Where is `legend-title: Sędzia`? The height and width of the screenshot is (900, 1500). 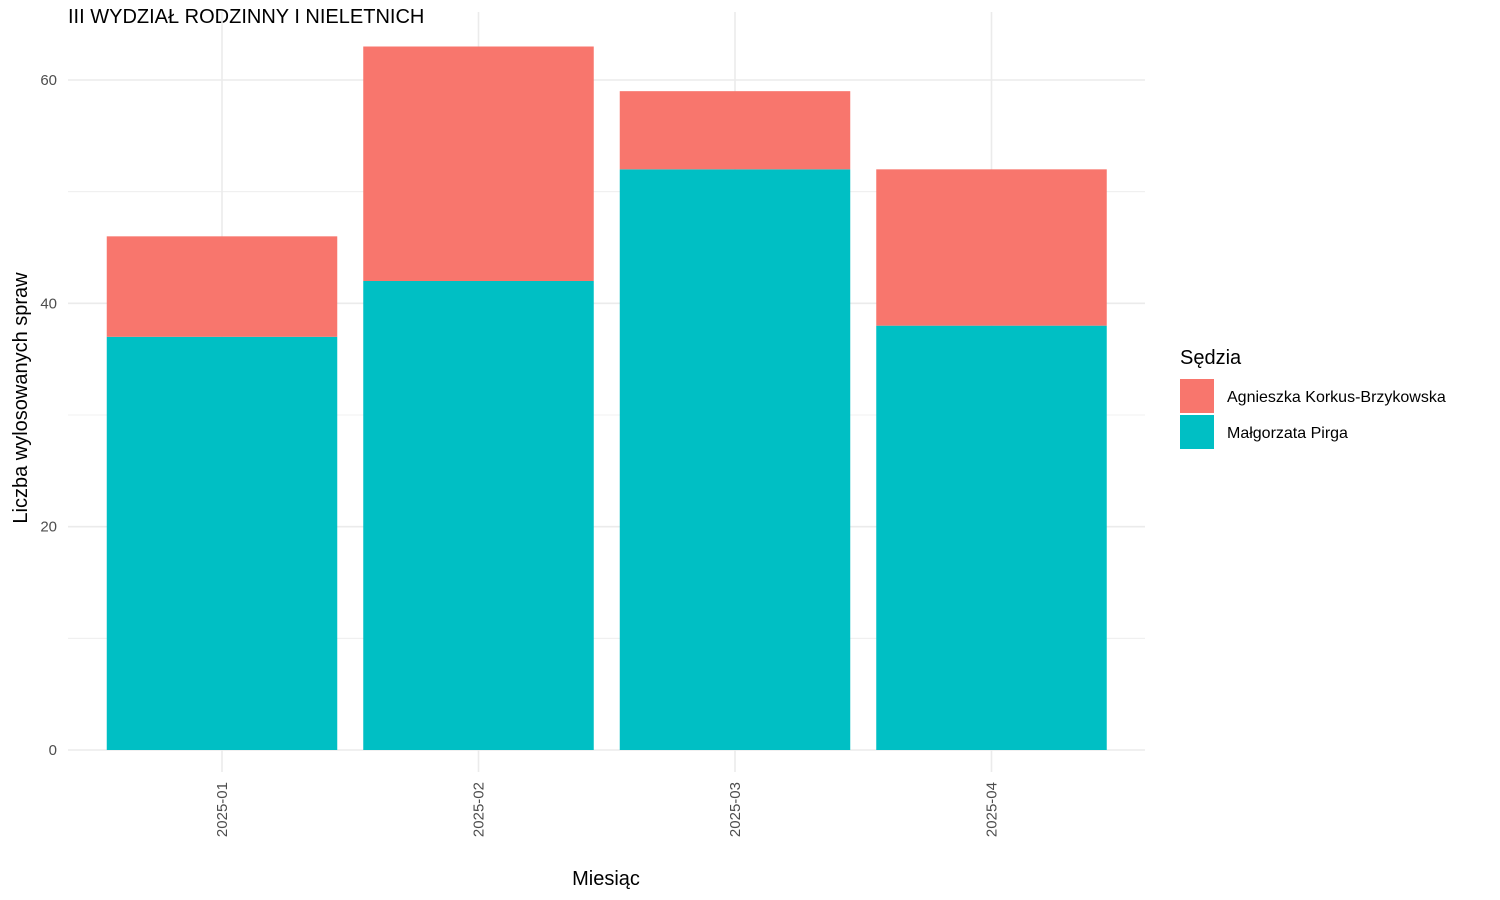 legend-title: Sędzia is located at coordinates (1211, 358).